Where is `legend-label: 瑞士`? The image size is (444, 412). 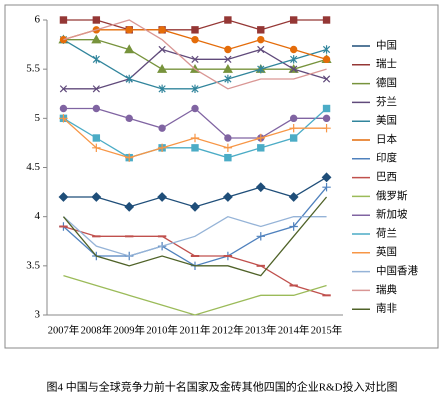 legend-label: 瑞士 is located at coordinates (386, 63).